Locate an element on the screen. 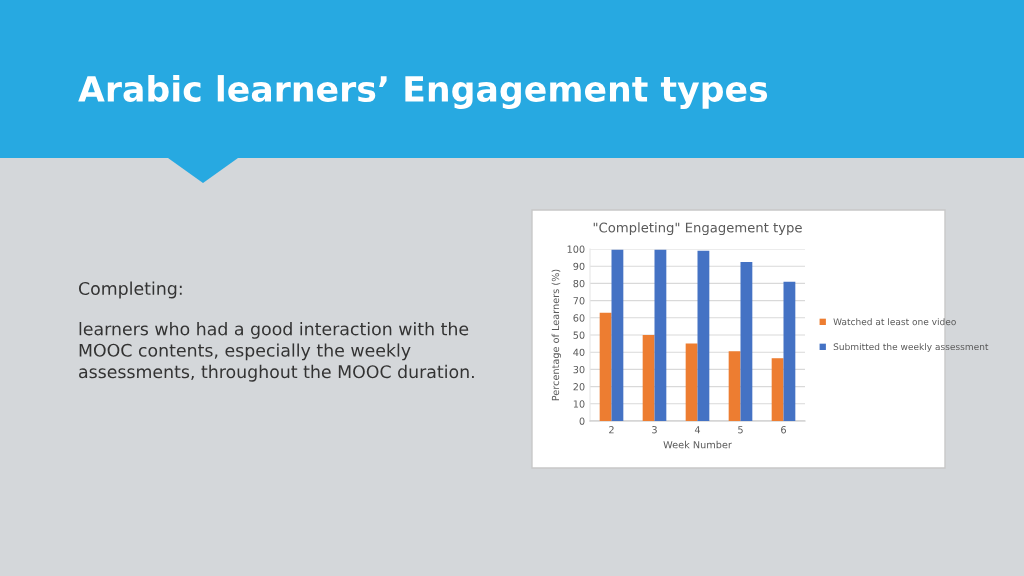  y-tick-label: 30 is located at coordinates (579, 369).